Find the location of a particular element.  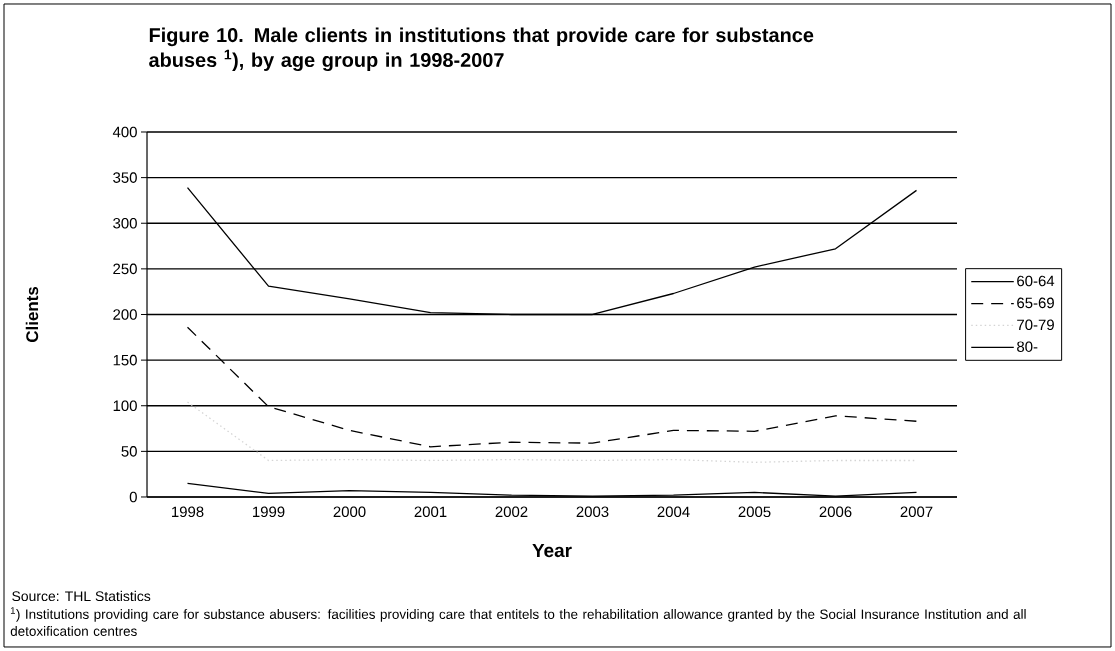

x-tick-label: 2007 is located at coordinates (916, 512).